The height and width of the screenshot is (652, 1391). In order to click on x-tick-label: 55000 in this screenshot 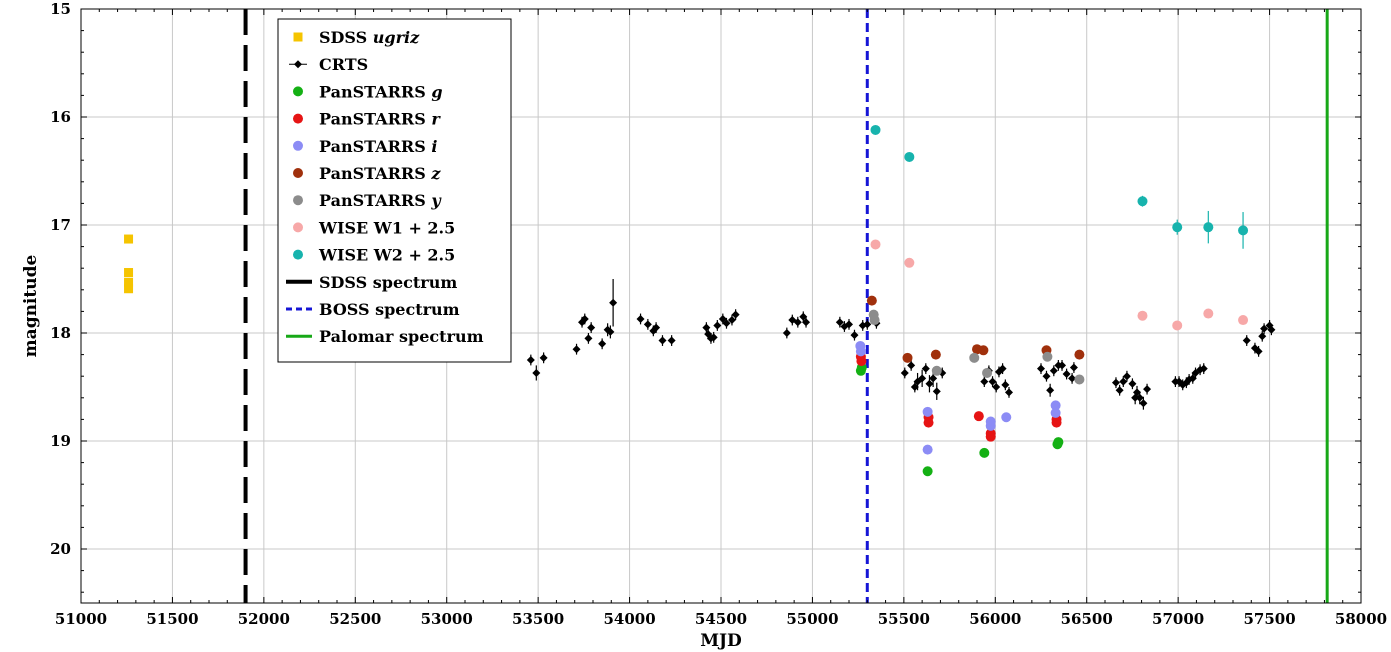, I will do `click(812, 619)`.